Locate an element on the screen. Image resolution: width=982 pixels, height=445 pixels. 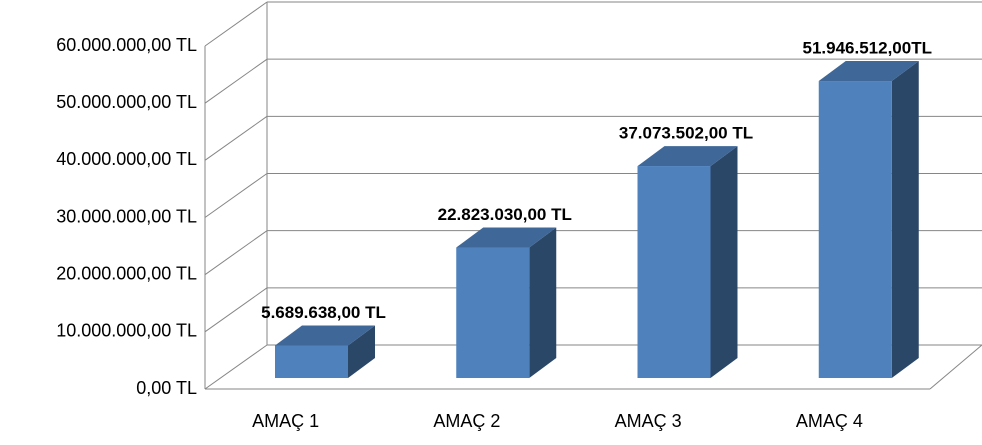
y-tick-label: 20.000.000,00 TL is located at coordinates (126, 273).